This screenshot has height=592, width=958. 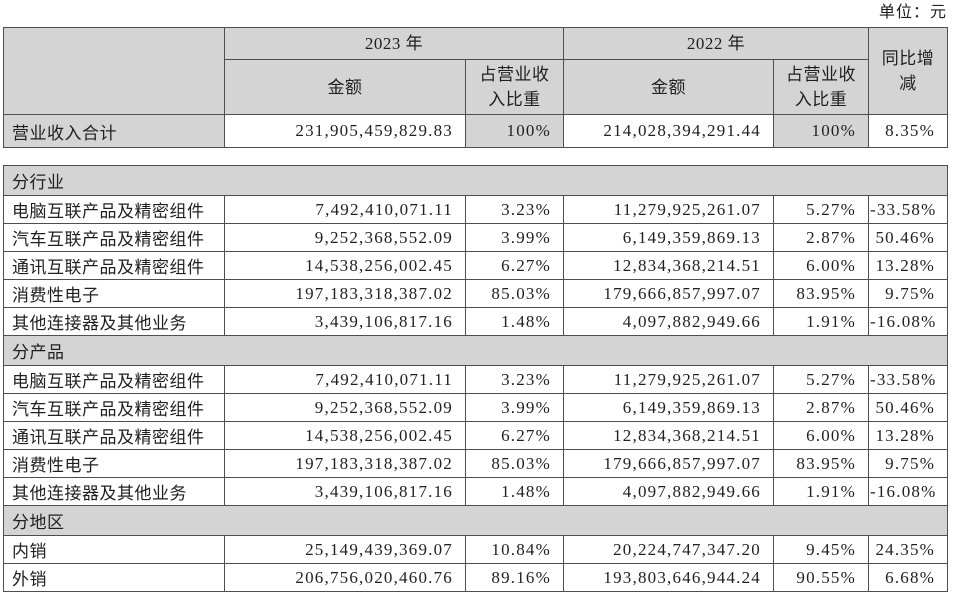 What do you see at coordinates (821, 131) in the screenshot?
I see `total-pct-2022: 100%` at bounding box center [821, 131].